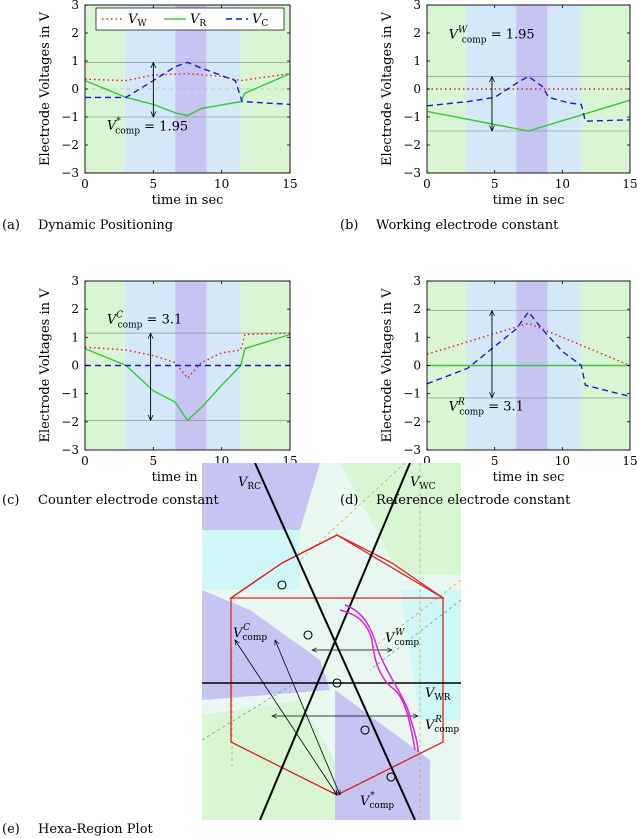  I want to click on hexa-region-purple-bottom, so click(382, 755).